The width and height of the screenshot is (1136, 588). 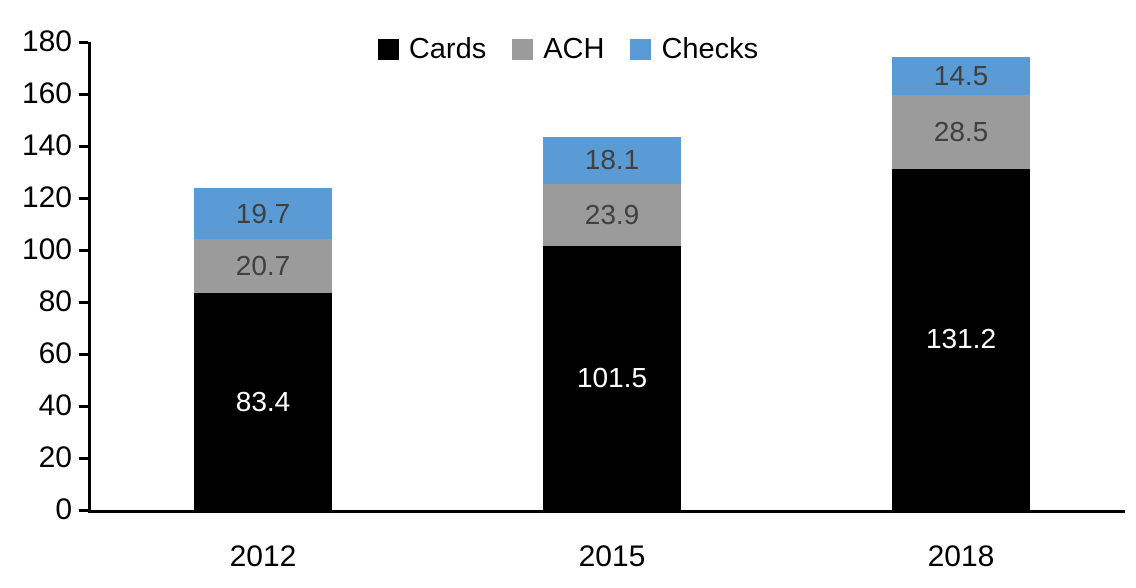 I want to click on bar-segment-ach-2012: 20.7, so click(x=263, y=266).